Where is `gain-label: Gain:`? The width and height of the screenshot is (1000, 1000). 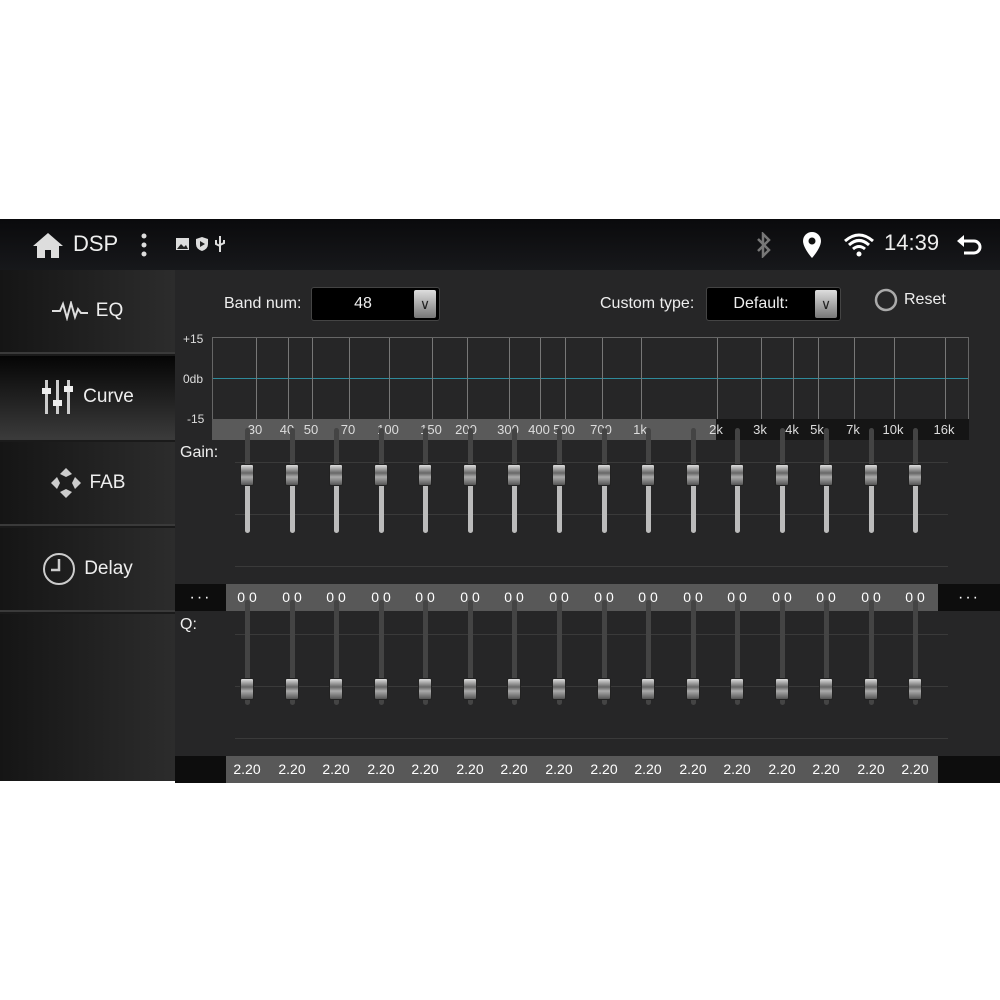
gain-label: Gain: is located at coordinates (199, 452).